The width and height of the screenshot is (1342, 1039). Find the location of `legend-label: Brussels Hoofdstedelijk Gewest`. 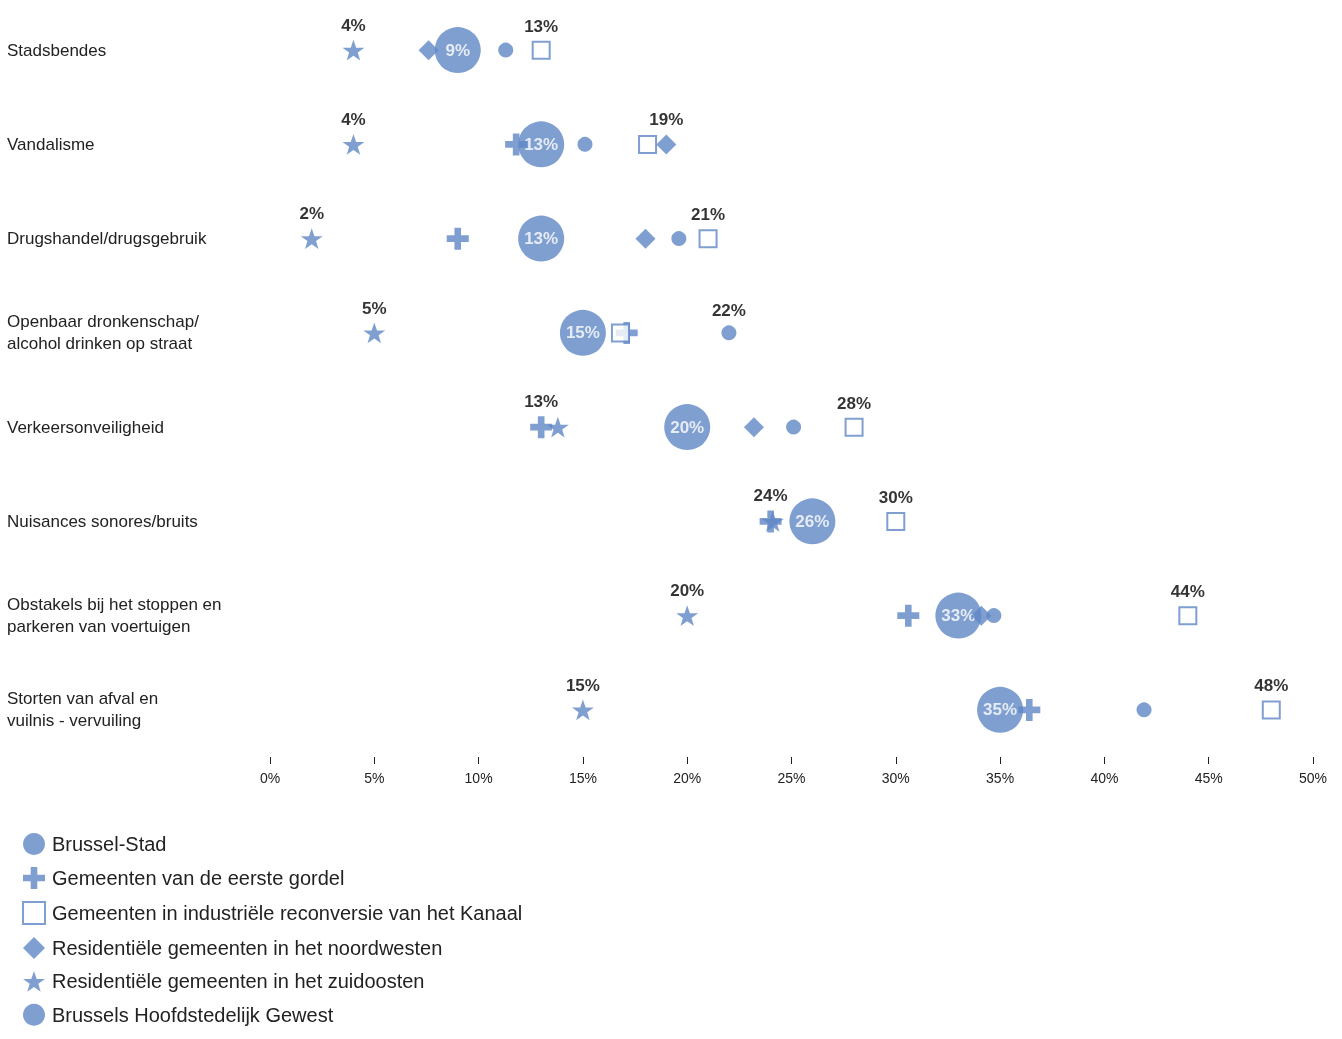

legend-label: Brussels Hoofdstedelijk Gewest is located at coordinates (193, 1014).